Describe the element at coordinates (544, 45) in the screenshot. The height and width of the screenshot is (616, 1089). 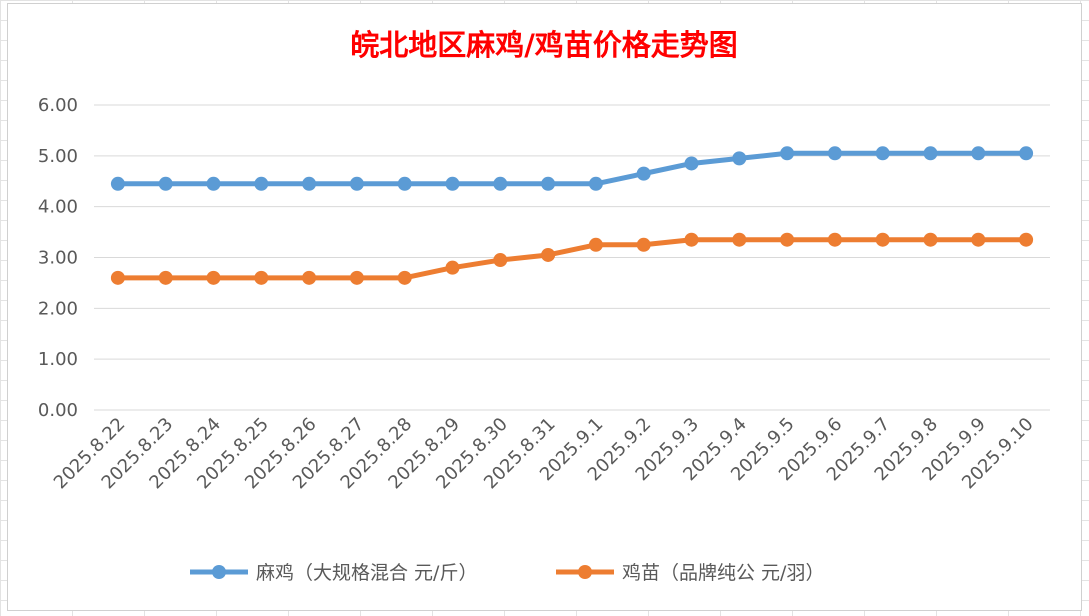
I see `chart-title: 皖北地区麻鸡/鸡苗价格走势图` at that location.